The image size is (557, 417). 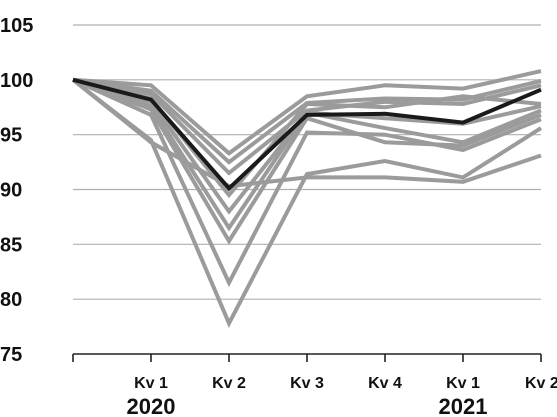 What do you see at coordinates (16, 81) in the screenshot?
I see `y-tick-label: 100` at bounding box center [16, 81].